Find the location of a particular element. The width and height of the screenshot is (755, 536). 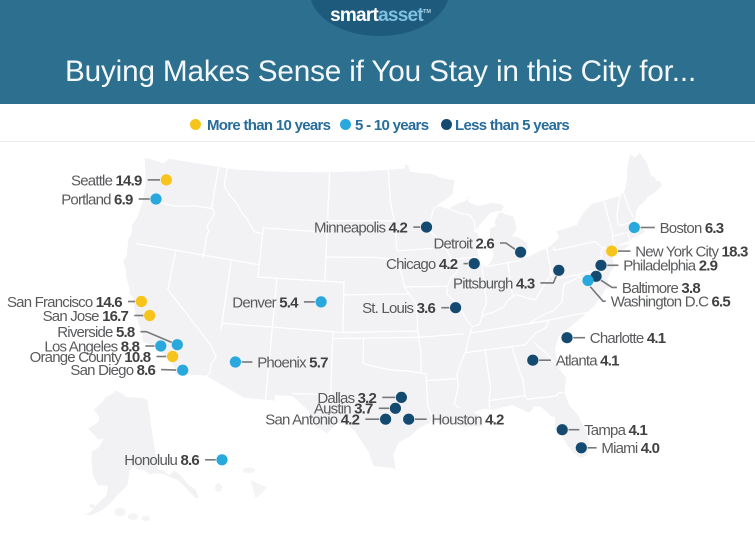

svg-text: Honolulu 8.6 is located at coordinates (161, 460).